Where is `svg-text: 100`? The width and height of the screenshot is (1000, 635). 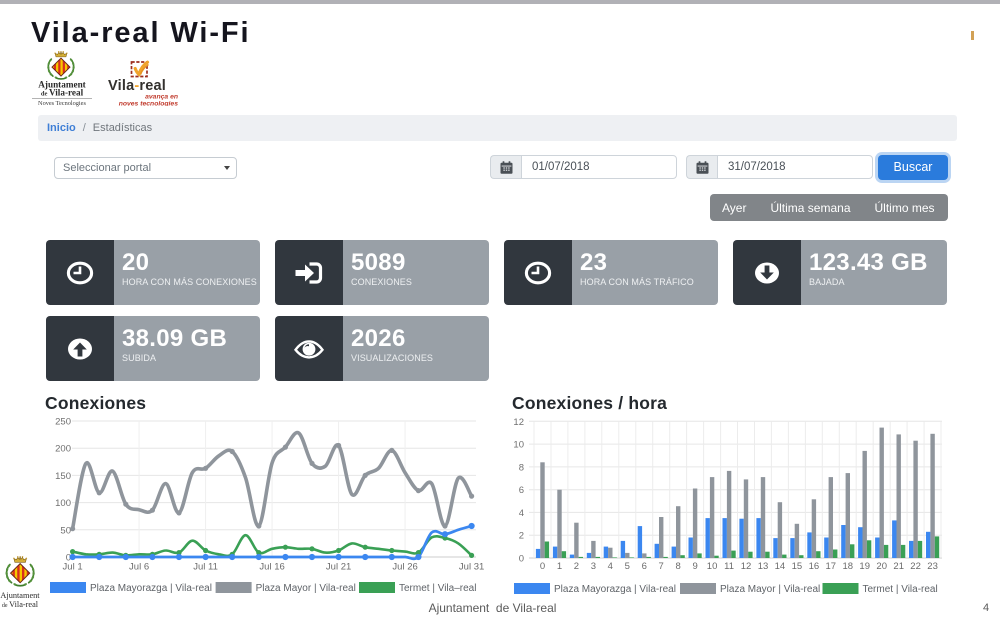 svg-text: 100 is located at coordinates (63, 503).